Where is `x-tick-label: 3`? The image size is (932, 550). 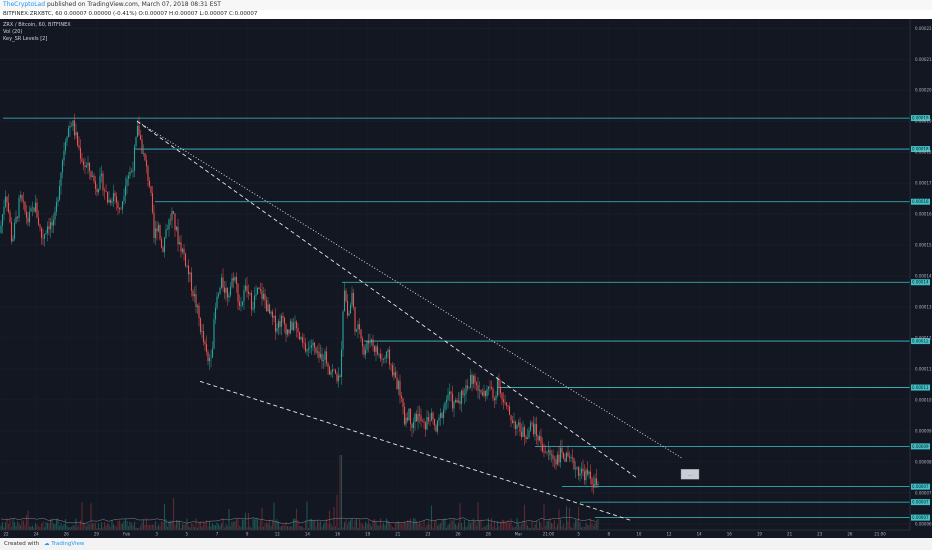 x-tick-label: 3 is located at coordinates (156, 534).